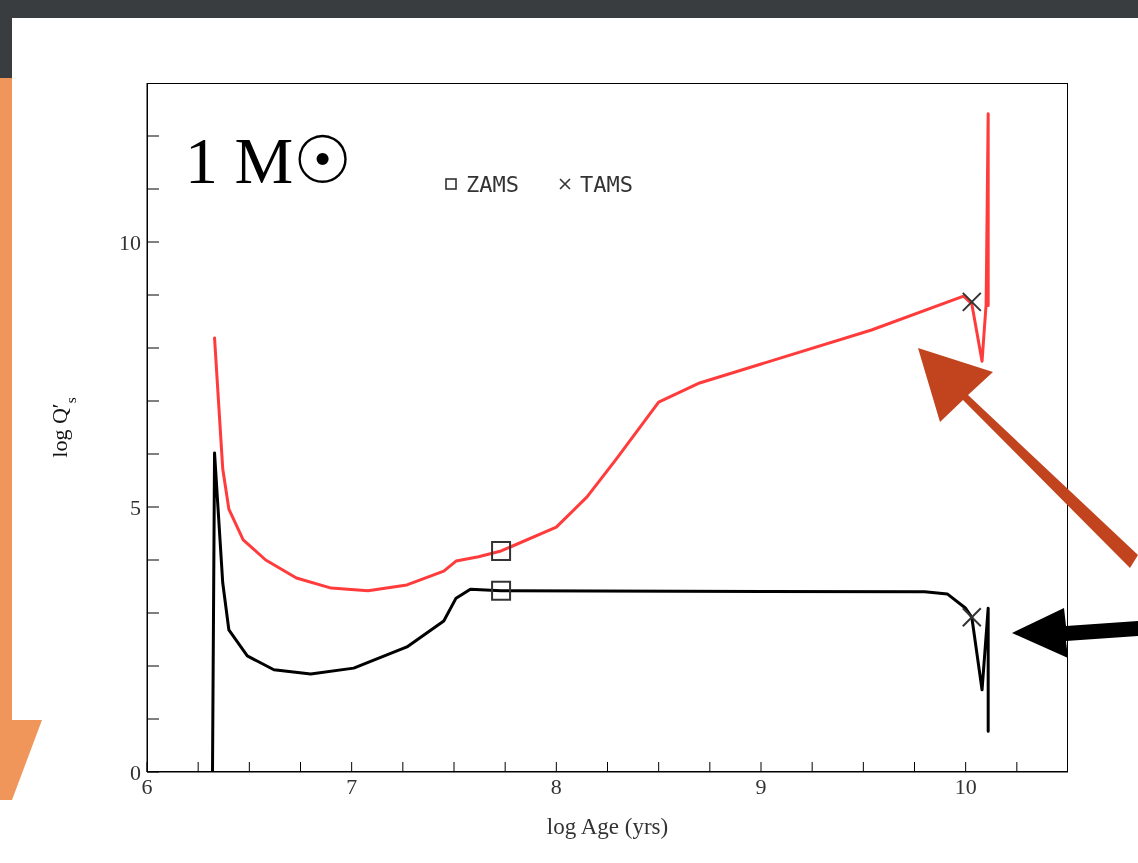  What do you see at coordinates (607, 826) in the screenshot?
I see `x-axis-title: log Age (yrs)` at bounding box center [607, 826].